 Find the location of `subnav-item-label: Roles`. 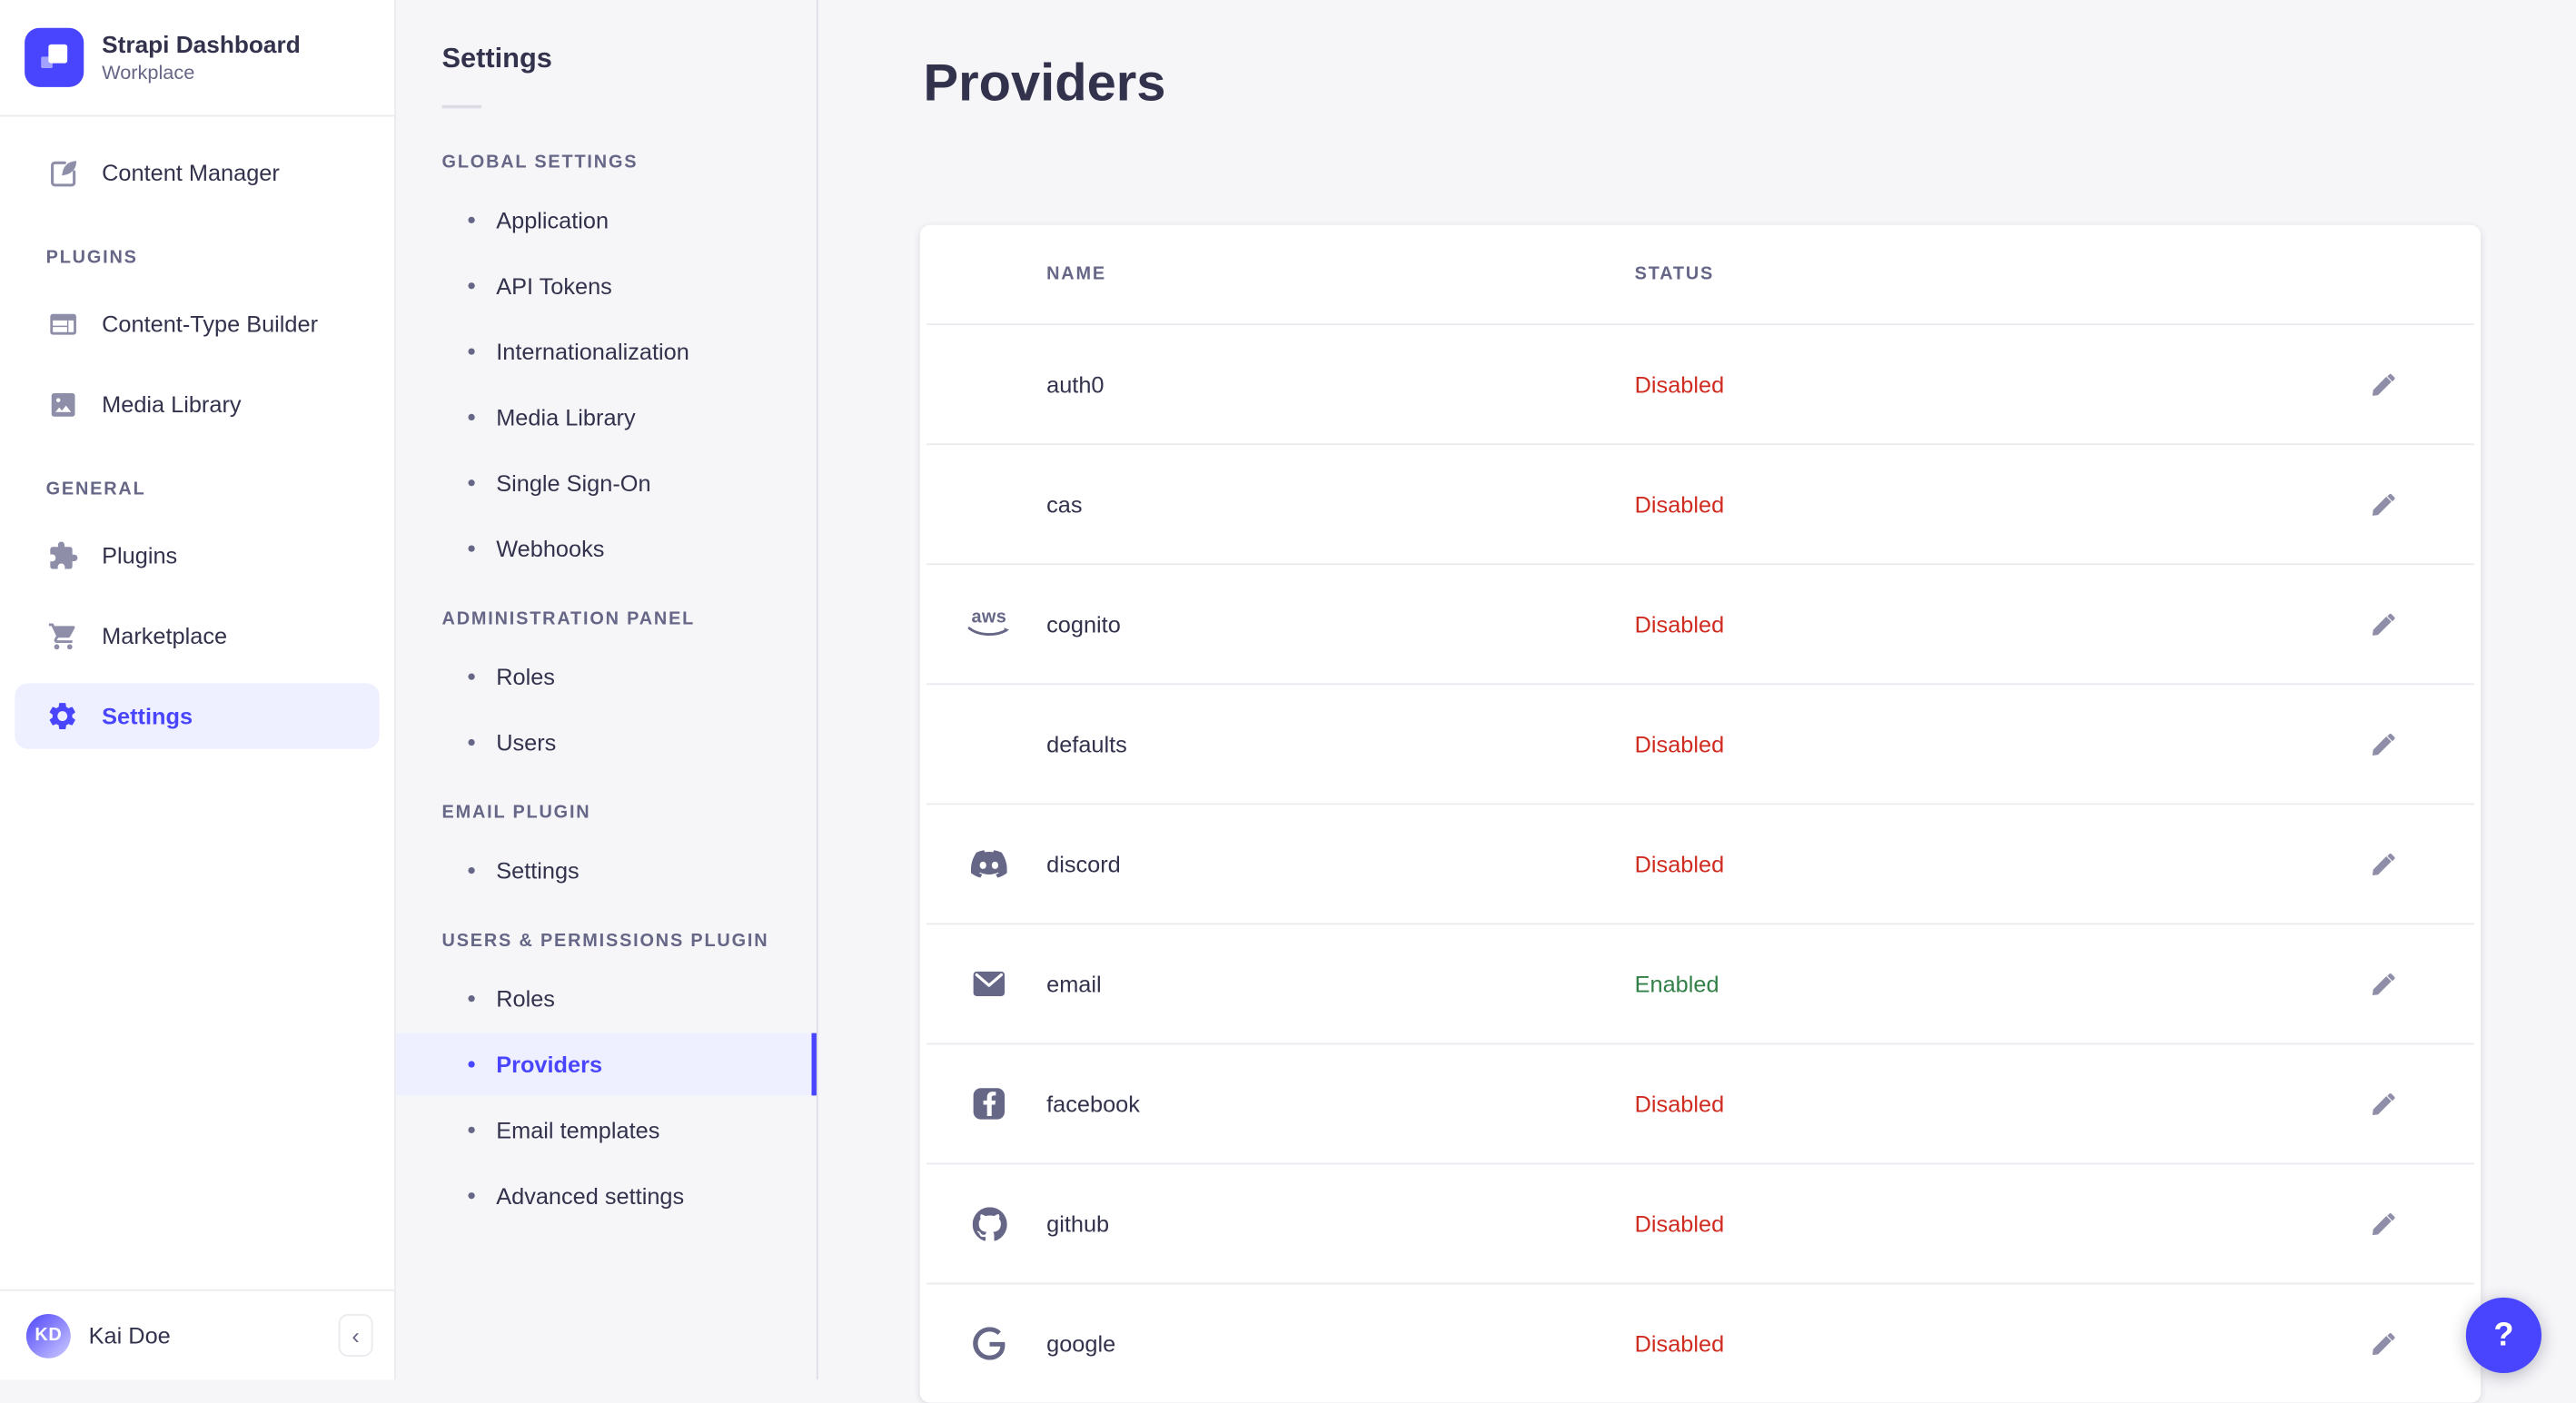

subnav-item-label: Roles is located at coordinates (525, 676).